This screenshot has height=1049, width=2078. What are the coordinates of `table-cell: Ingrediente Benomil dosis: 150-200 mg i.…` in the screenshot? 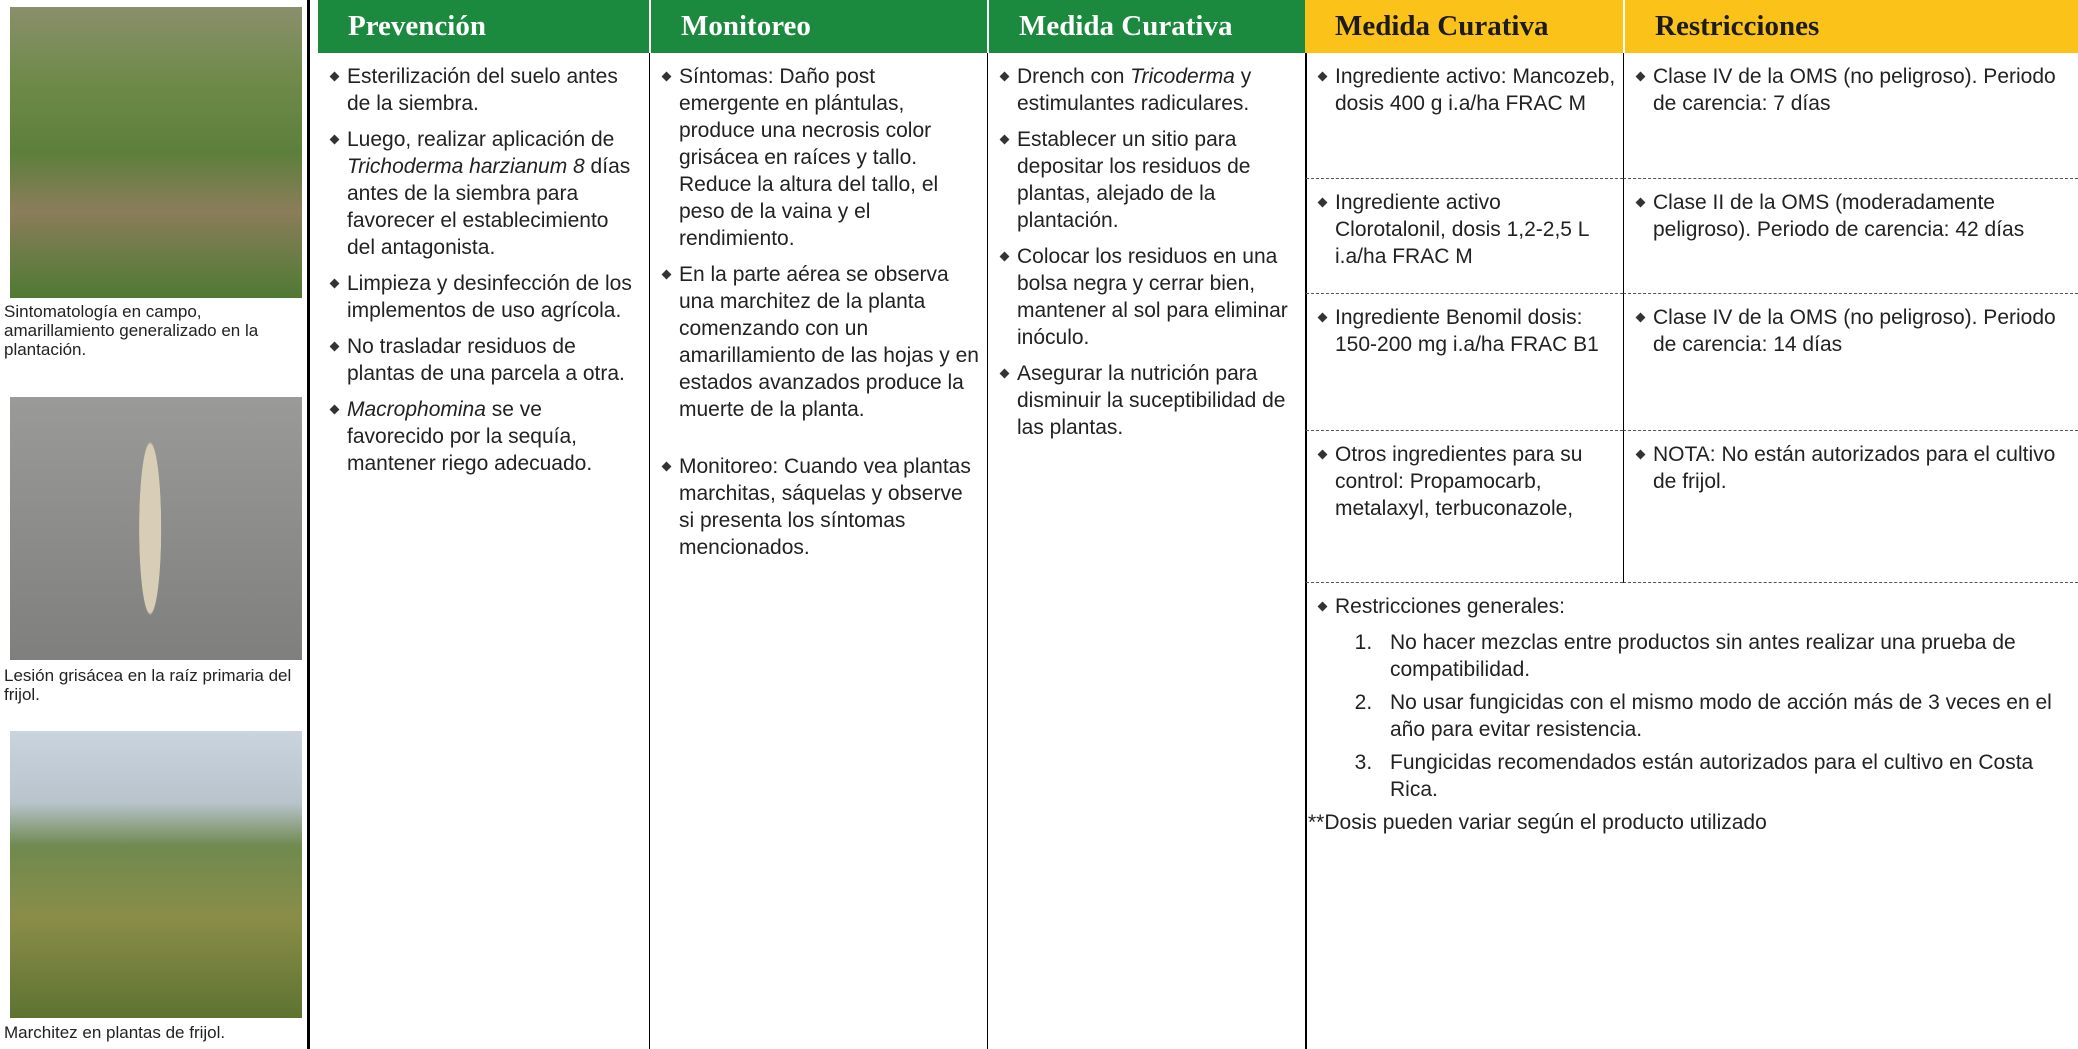 It's located at (1464, 362).